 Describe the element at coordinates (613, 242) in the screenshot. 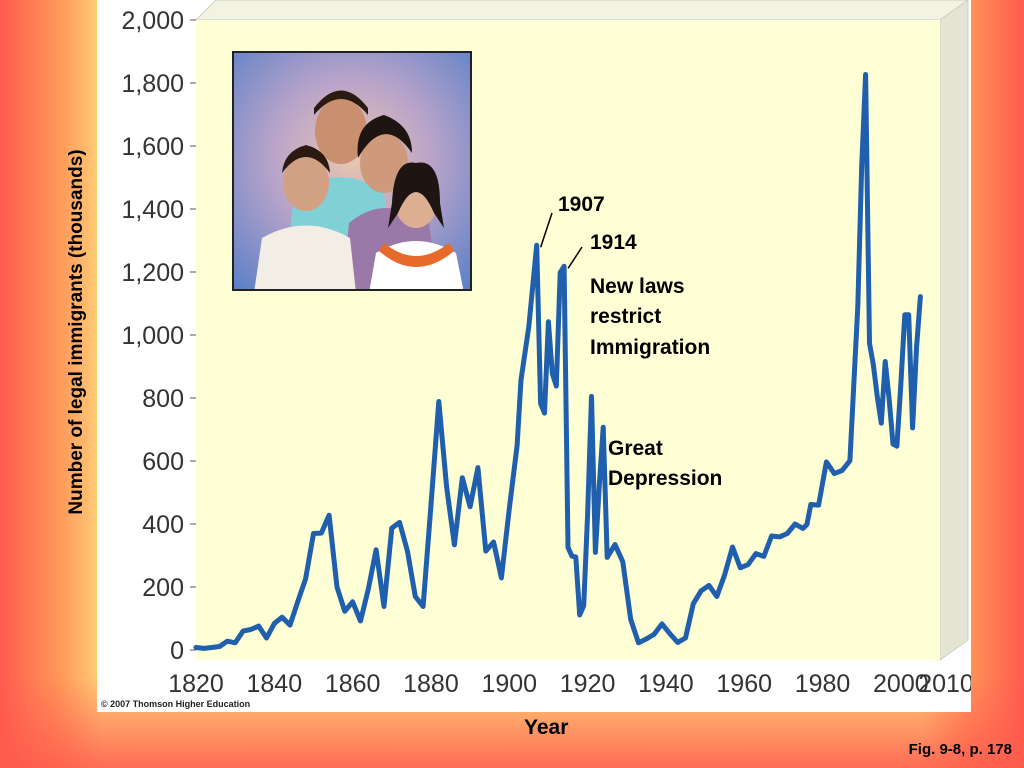

I see `annotation-1914: 1914` at that location.